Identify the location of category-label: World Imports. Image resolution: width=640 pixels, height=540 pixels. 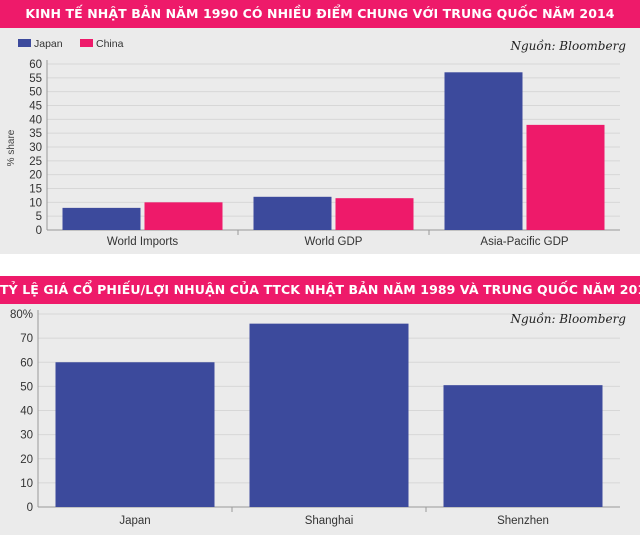
(143, 242).